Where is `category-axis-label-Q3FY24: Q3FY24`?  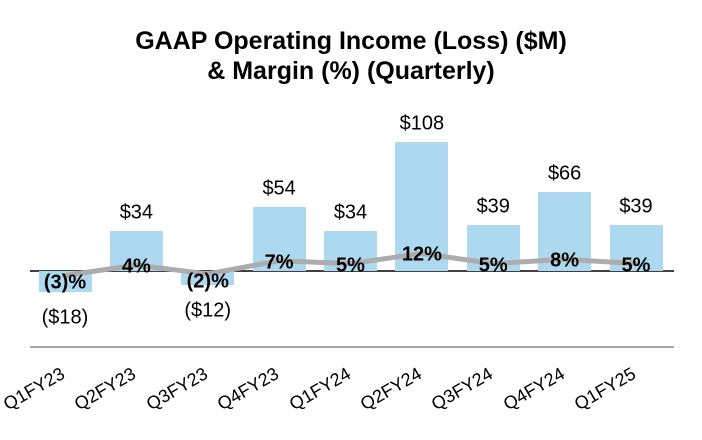 category-axis-label-Q3FY24: Q3FY24 is located at coordinates (462, 389).